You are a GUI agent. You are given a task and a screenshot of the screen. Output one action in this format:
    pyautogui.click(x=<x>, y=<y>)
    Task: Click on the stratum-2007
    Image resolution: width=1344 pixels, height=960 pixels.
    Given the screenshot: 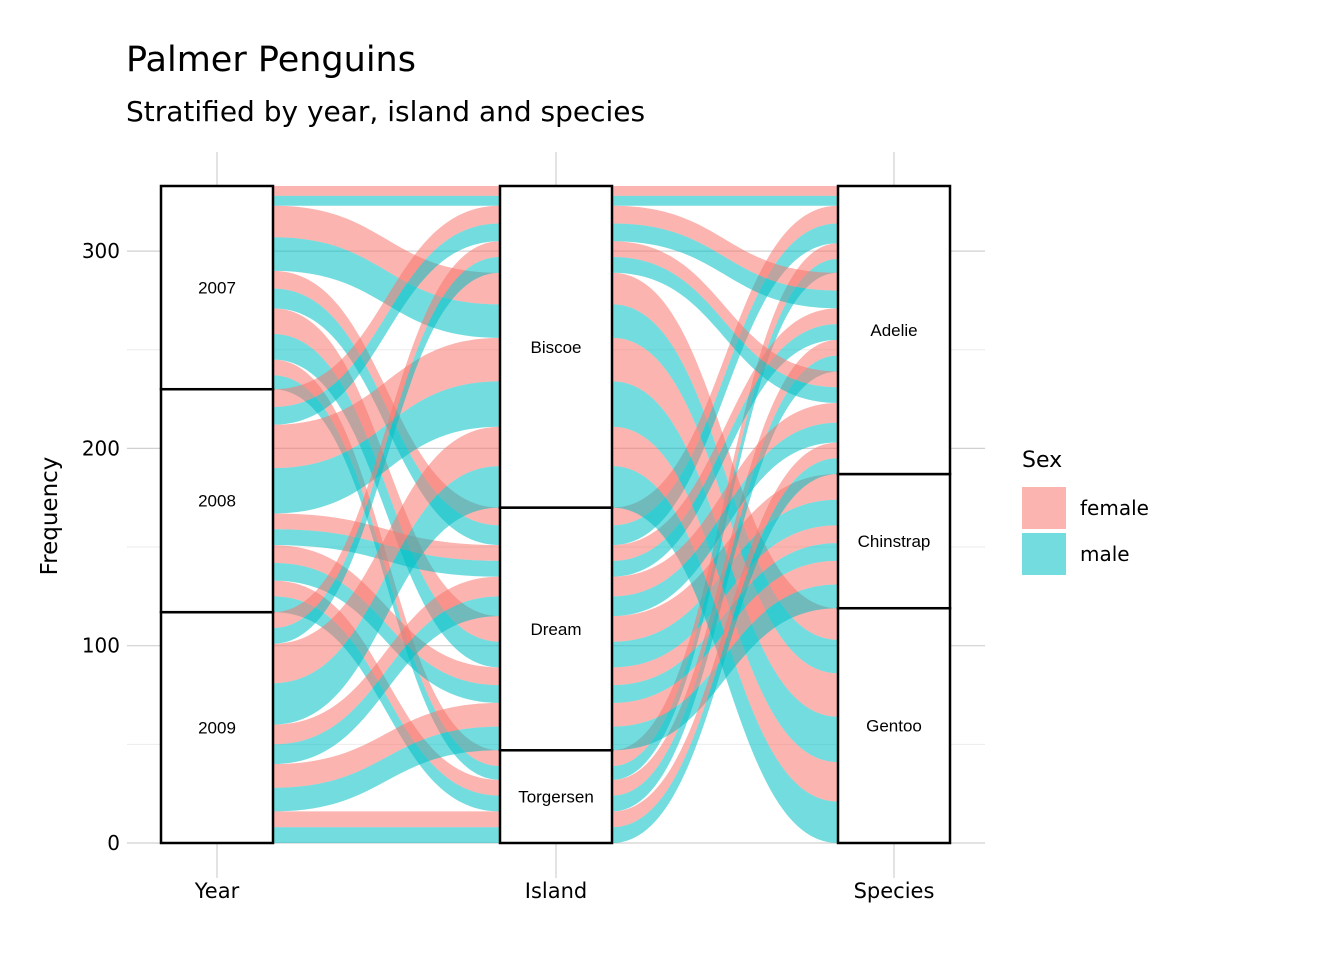 What is the action you would take?
    pyautogui.click(x=217, y=287)
    